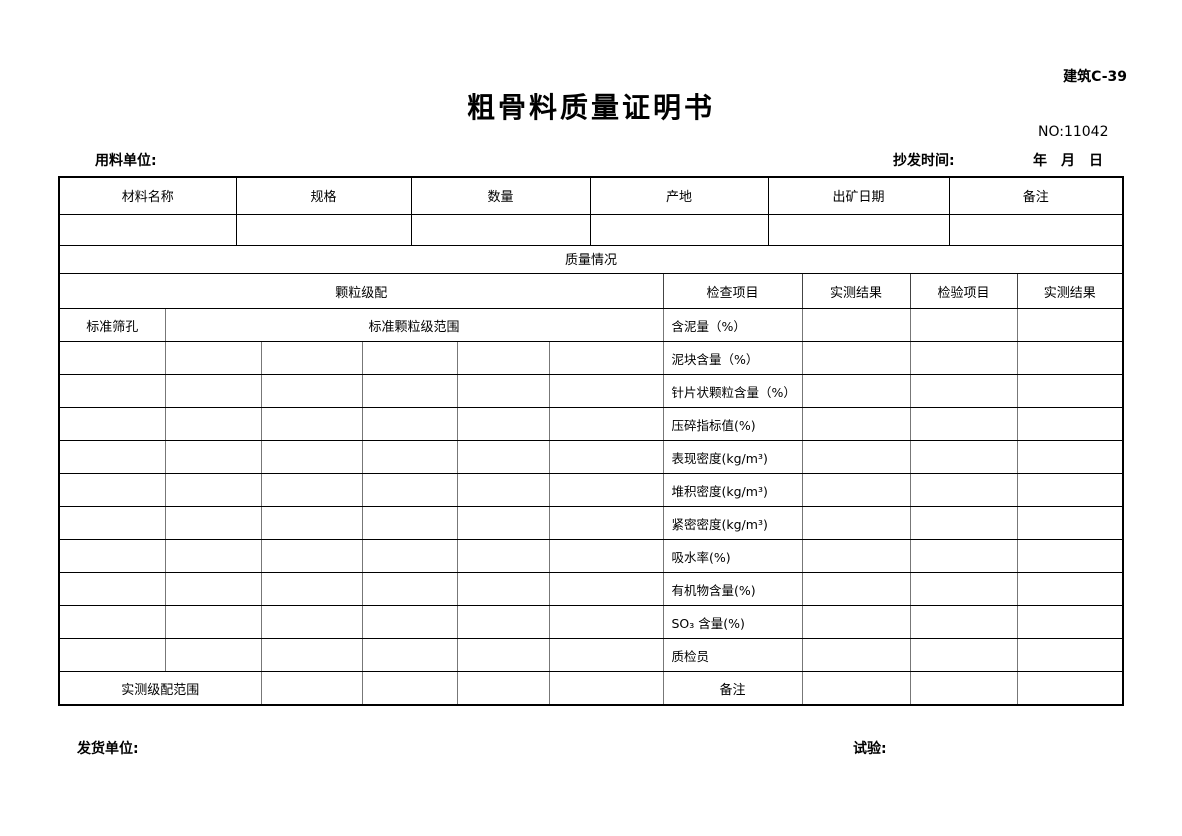 The height and width of the screenshot is (836, 1182). What do you see at coordinates (856, 291) in the screenshot?
I see `measured-result-header: 实测结果` at bounding box center [856, 291].